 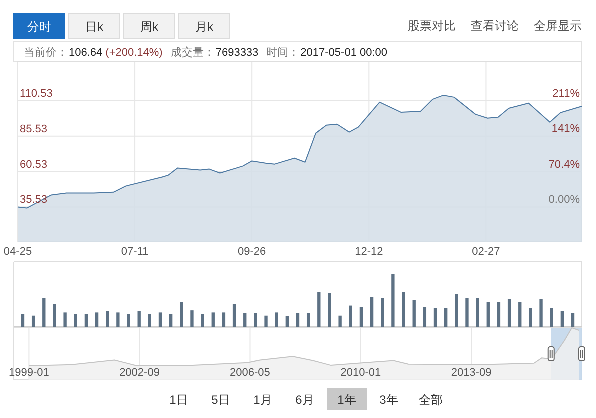 What do you see at coordinates (283, 52) in the screenshot?
I see `text: 时间：` at bounding box center [283, 52].